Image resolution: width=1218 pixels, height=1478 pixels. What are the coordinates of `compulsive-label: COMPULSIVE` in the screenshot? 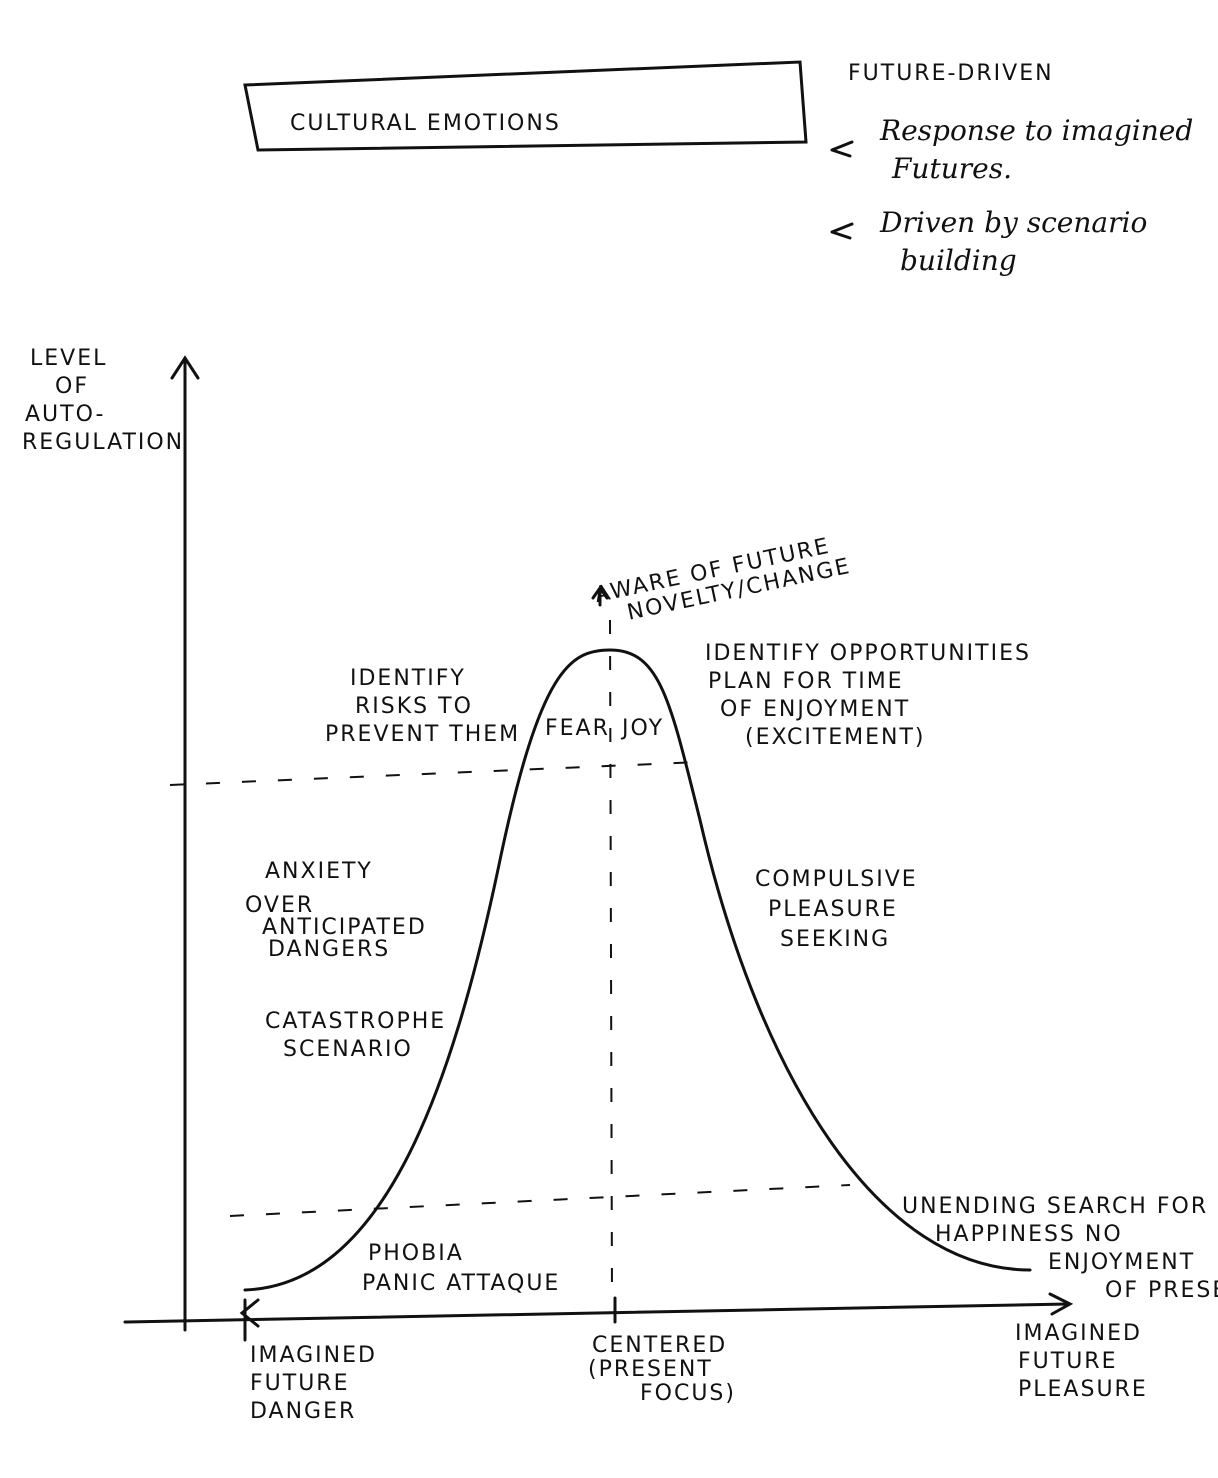 It's located at (836, 879).